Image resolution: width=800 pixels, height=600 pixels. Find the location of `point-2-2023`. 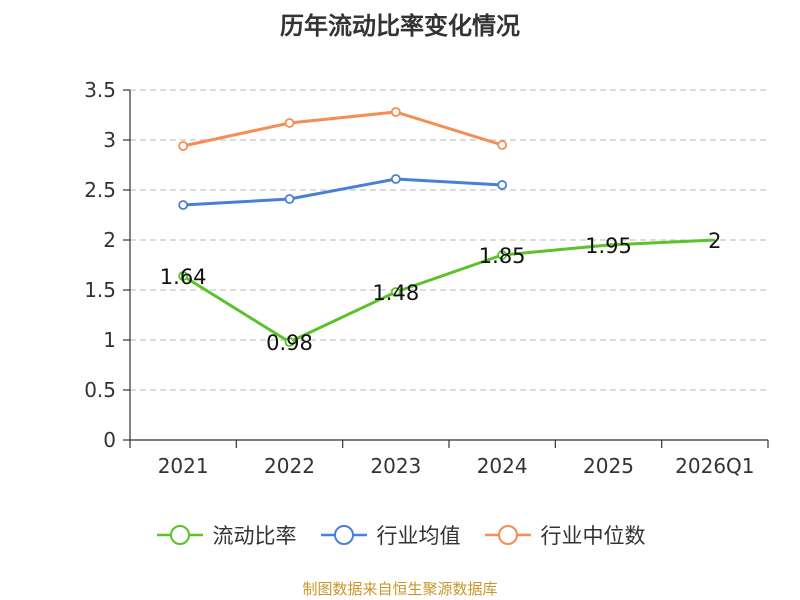

point-2-2023 is located at coordinates (395, 112).